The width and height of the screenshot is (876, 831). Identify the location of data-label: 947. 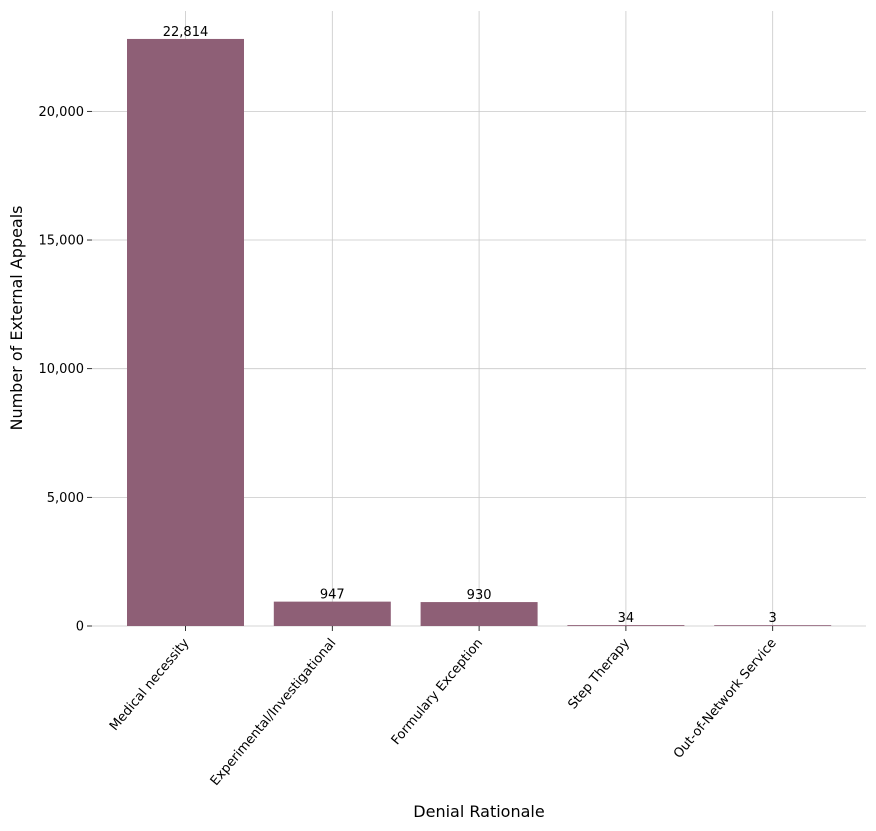
(332, 595).